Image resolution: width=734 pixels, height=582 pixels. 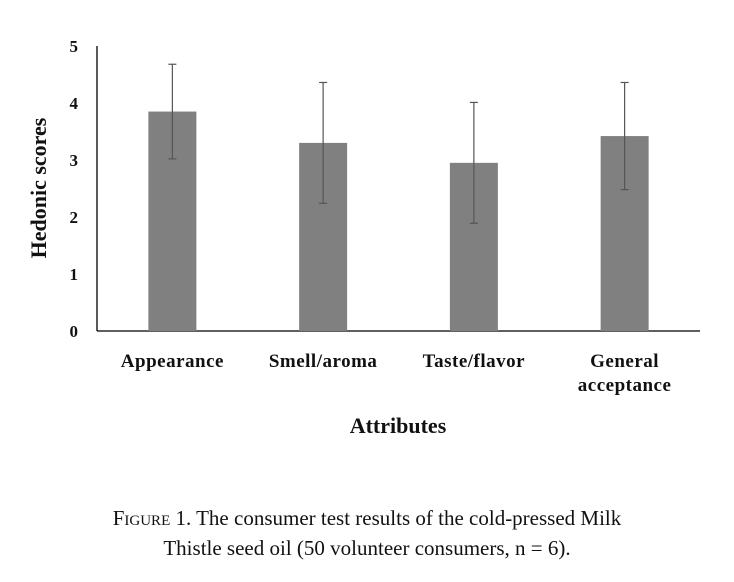 What do you see at coordinates (74, 274) in the screenshot?
I see `y-tick-label: 1` at bounding box center [74, 274].